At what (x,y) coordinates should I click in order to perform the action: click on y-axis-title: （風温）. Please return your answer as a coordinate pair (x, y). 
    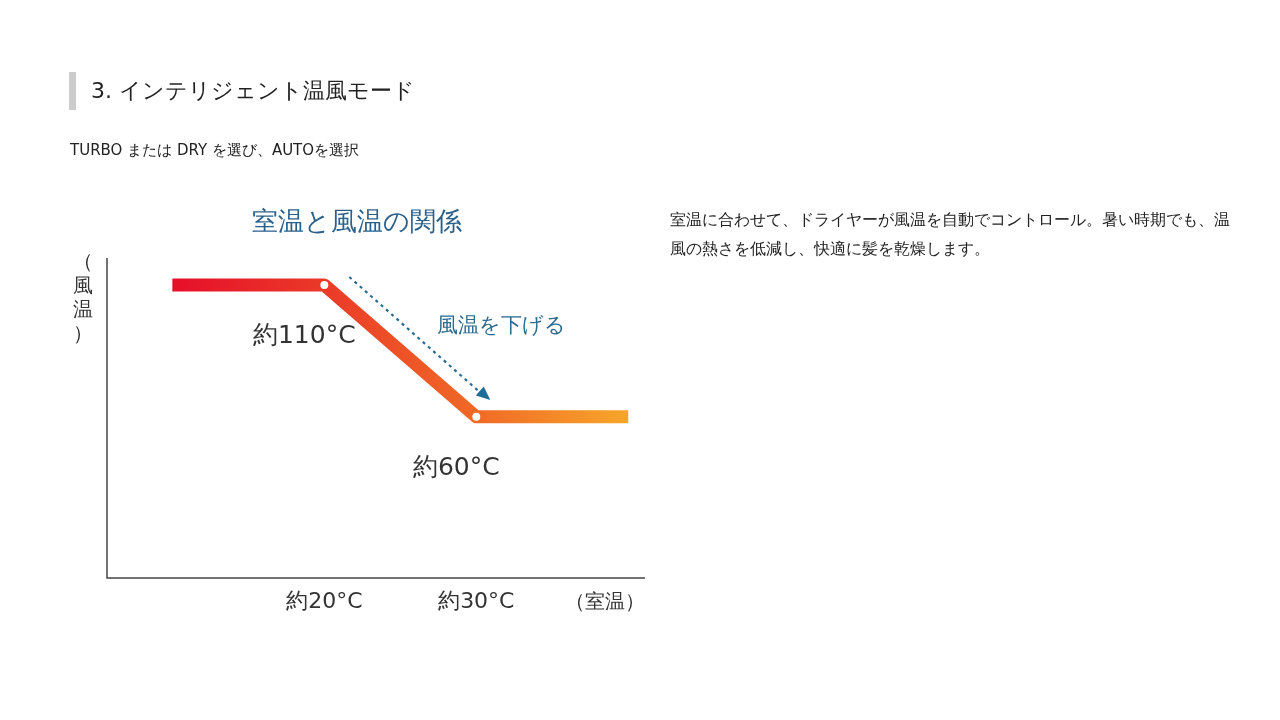
    Looking at the image, I should click on (83, 297).